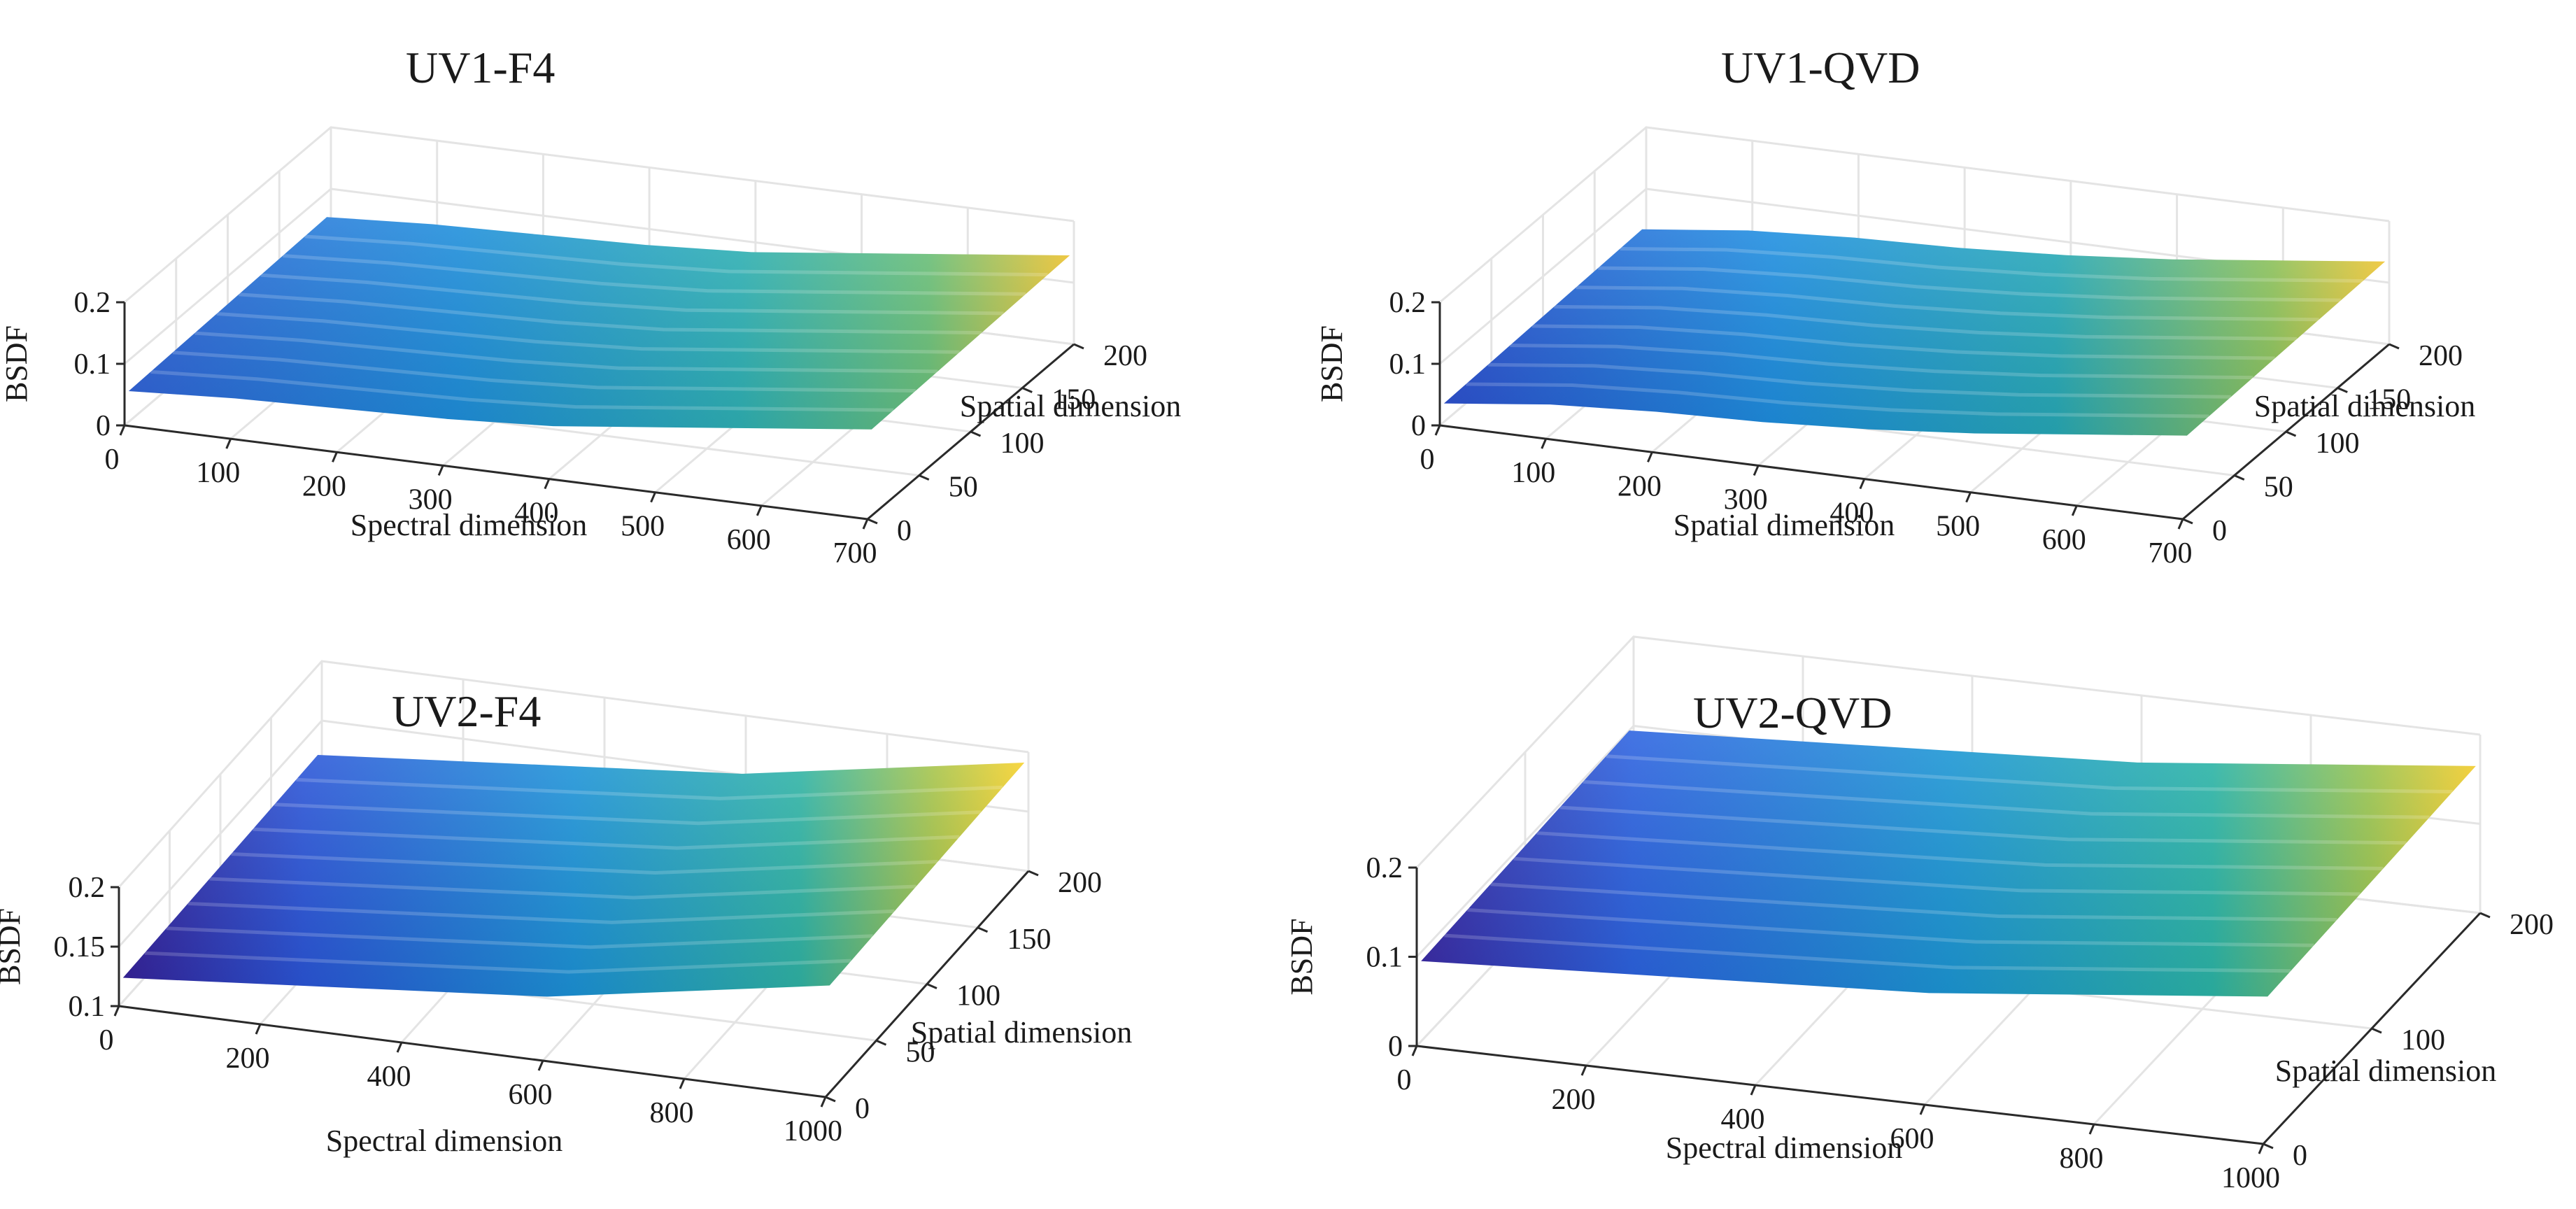 This screenshot has height=1209, width=2576. I want to click on z-tick-label: 0.1, so click(1408, 364).